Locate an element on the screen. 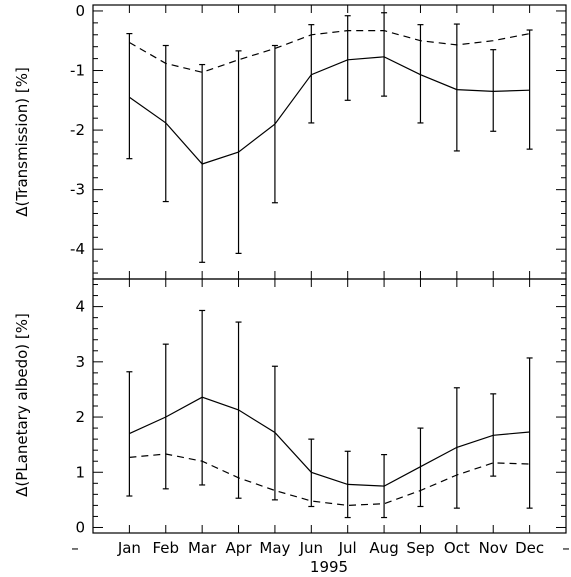  x-tick-label: Jan is located at coordinates (129, 548).